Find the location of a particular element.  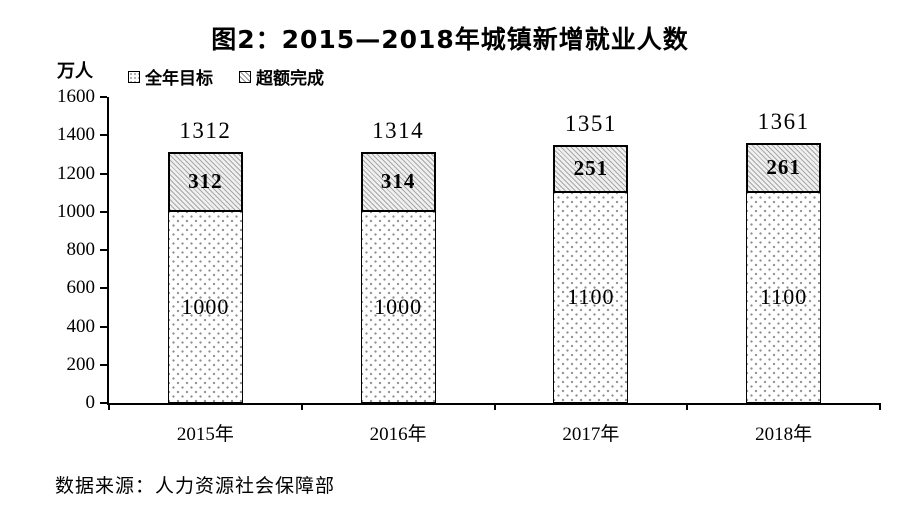

segment-value-label: 312 is located at coordinates (205, 181).